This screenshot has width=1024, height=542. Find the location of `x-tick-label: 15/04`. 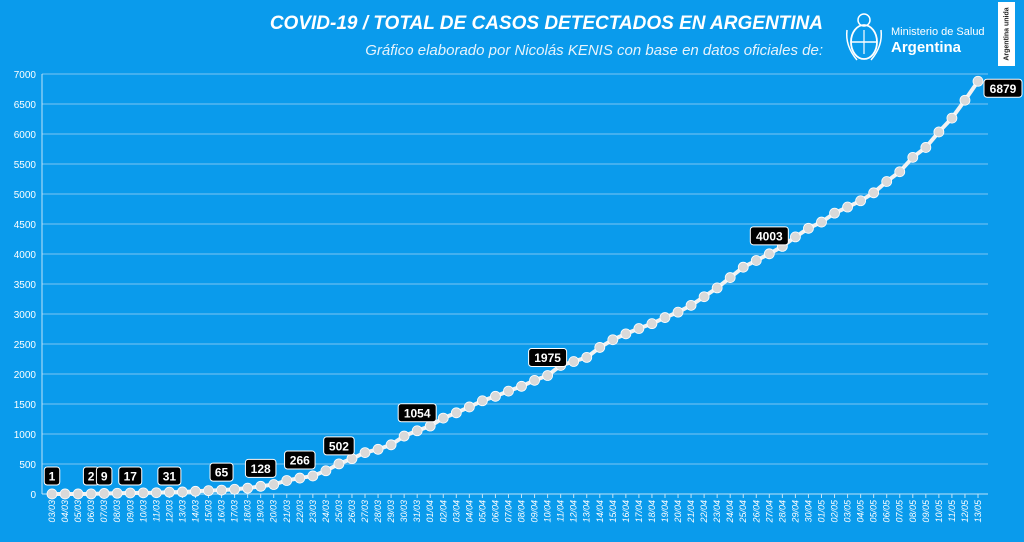

x-tick-label: 15/04 is located at coordinates (613, 511).